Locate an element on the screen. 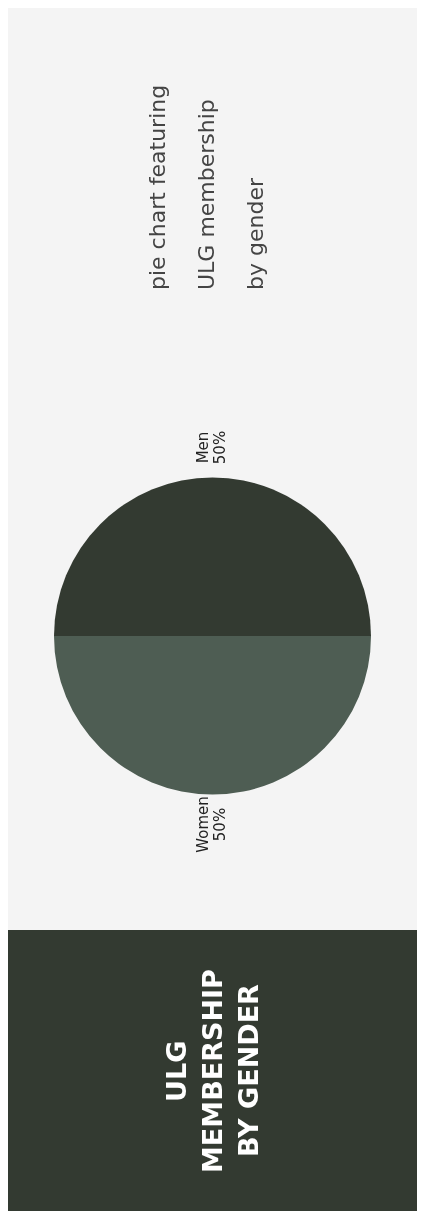 The image size is (425, 1219). slice-label: Men is located at coordinates (202, 447).